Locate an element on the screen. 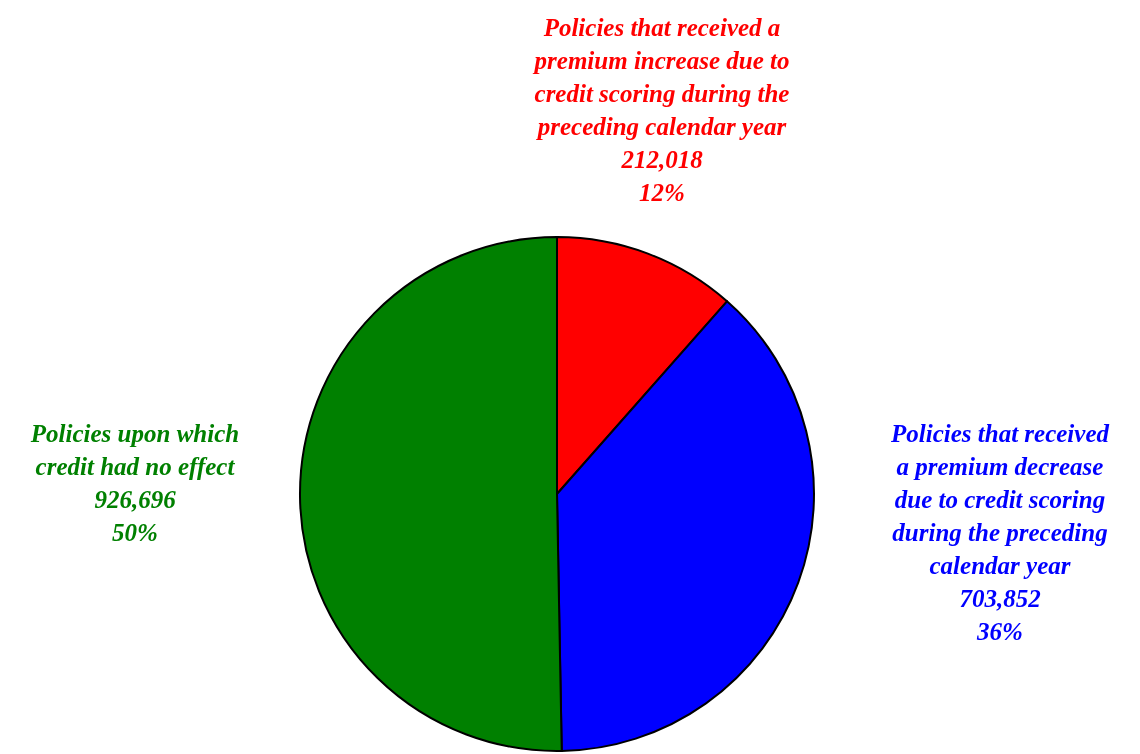 The height and width of the screenshot is (754, 1140). slice-label: Policies upon which credit had no effect is located at coordinates (134, 449).